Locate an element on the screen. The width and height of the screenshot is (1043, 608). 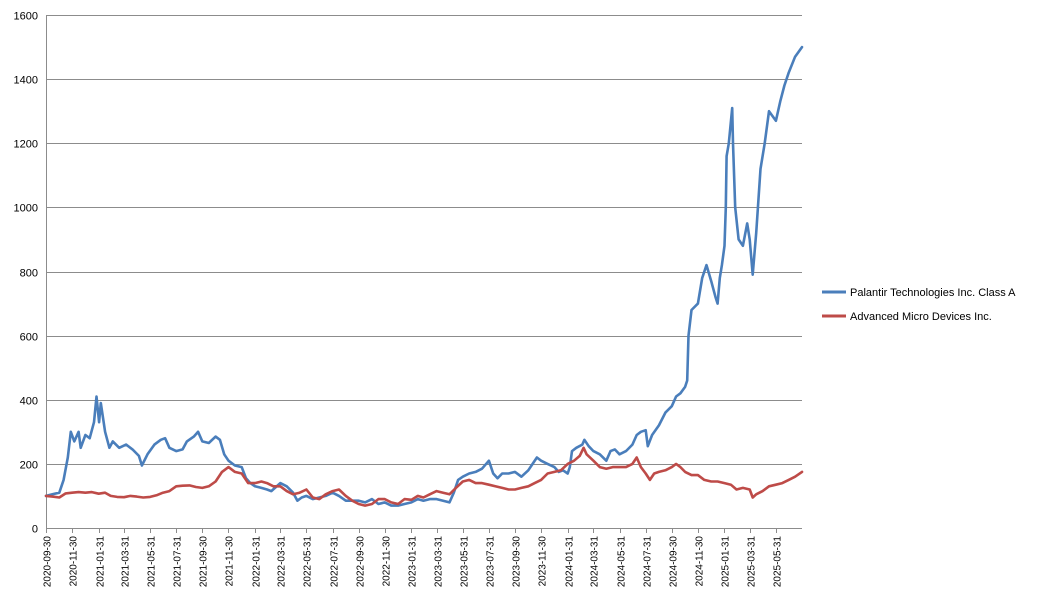
x-tick-label: 2022-09-30 is located at coordinates (361, 562).